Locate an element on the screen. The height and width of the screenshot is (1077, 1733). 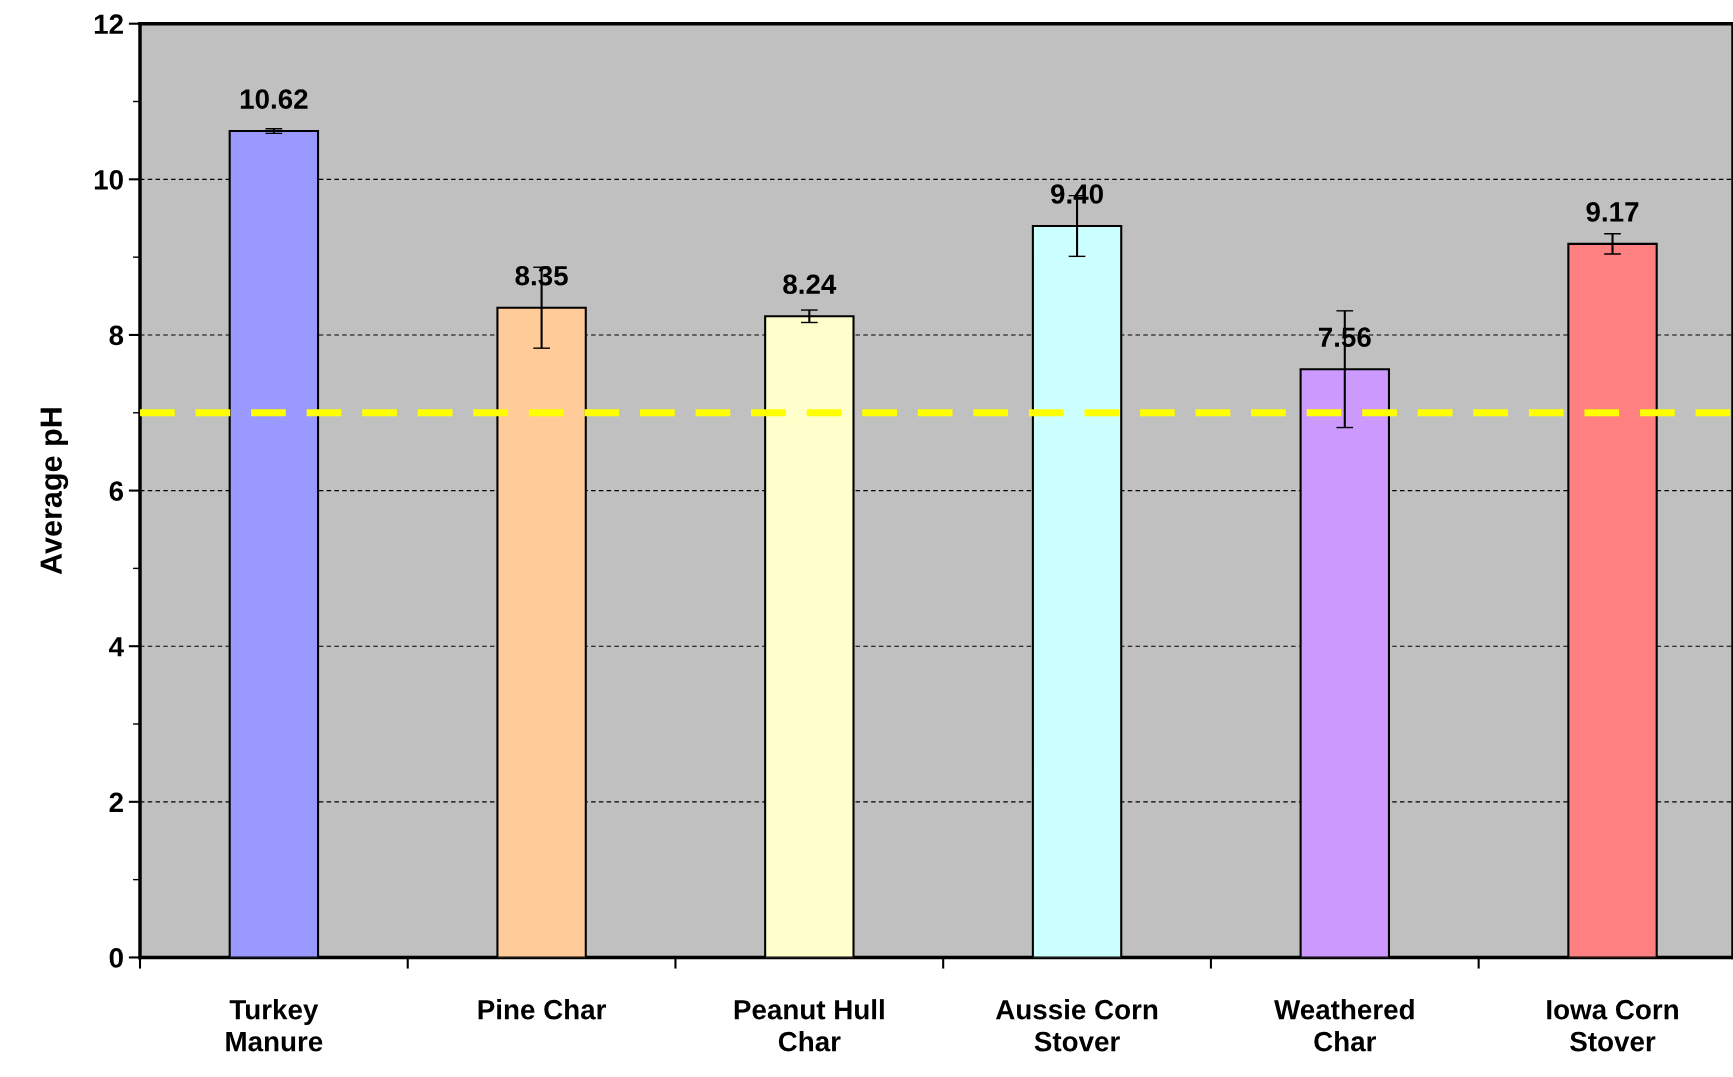
data-label: 8.24 is located at coordinates (810, 284).